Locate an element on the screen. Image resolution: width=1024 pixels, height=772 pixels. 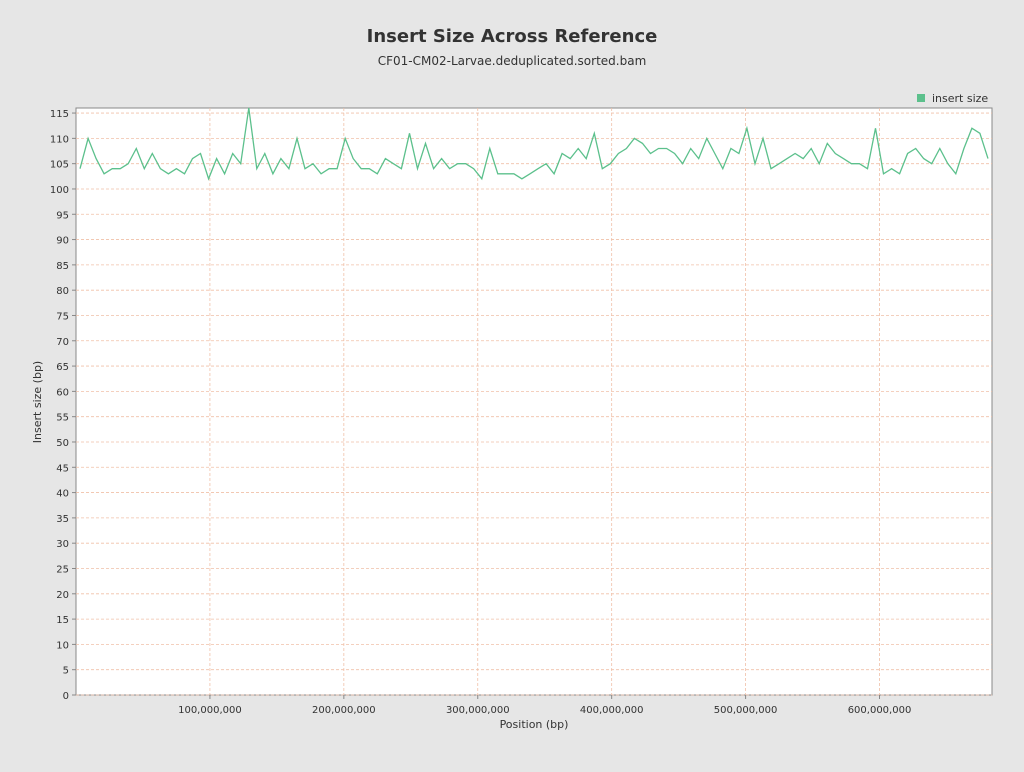
y-tick-label: 60 is located at coordinates (62, 392).